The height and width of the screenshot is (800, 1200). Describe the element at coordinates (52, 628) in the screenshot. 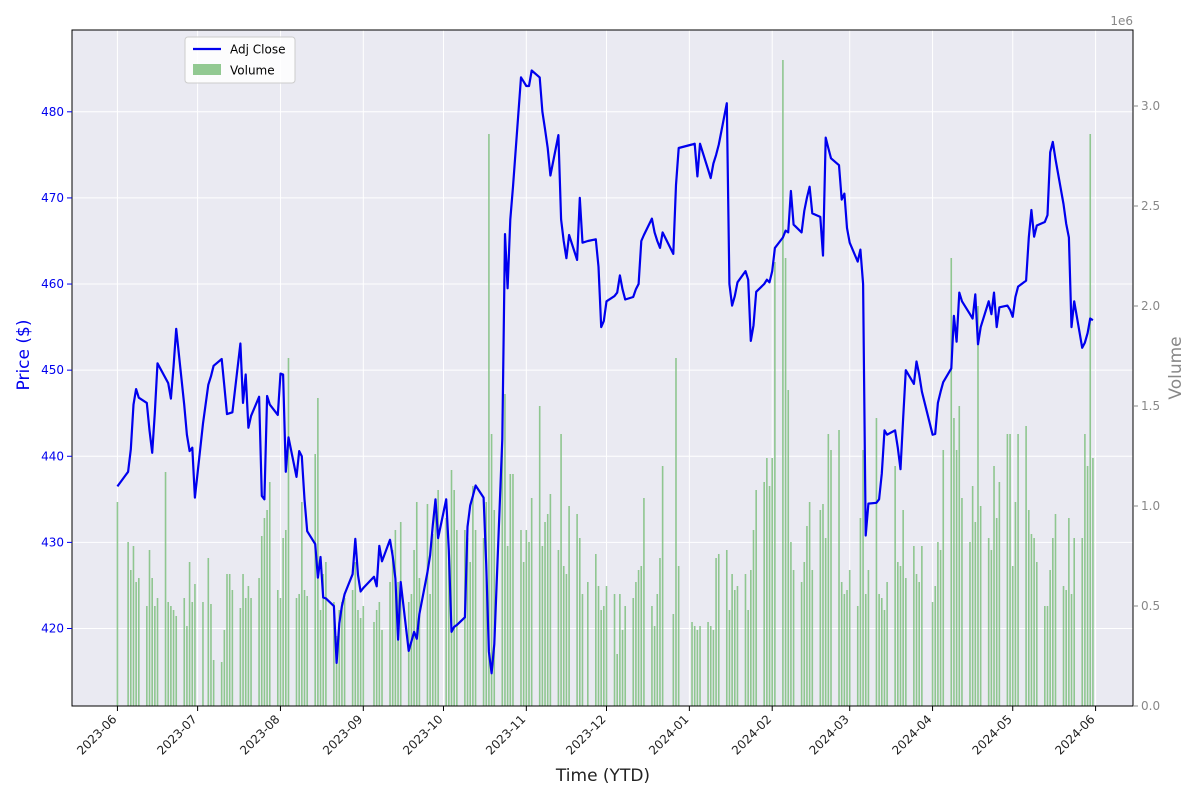

I see `left-tick-label: 420` at that location.